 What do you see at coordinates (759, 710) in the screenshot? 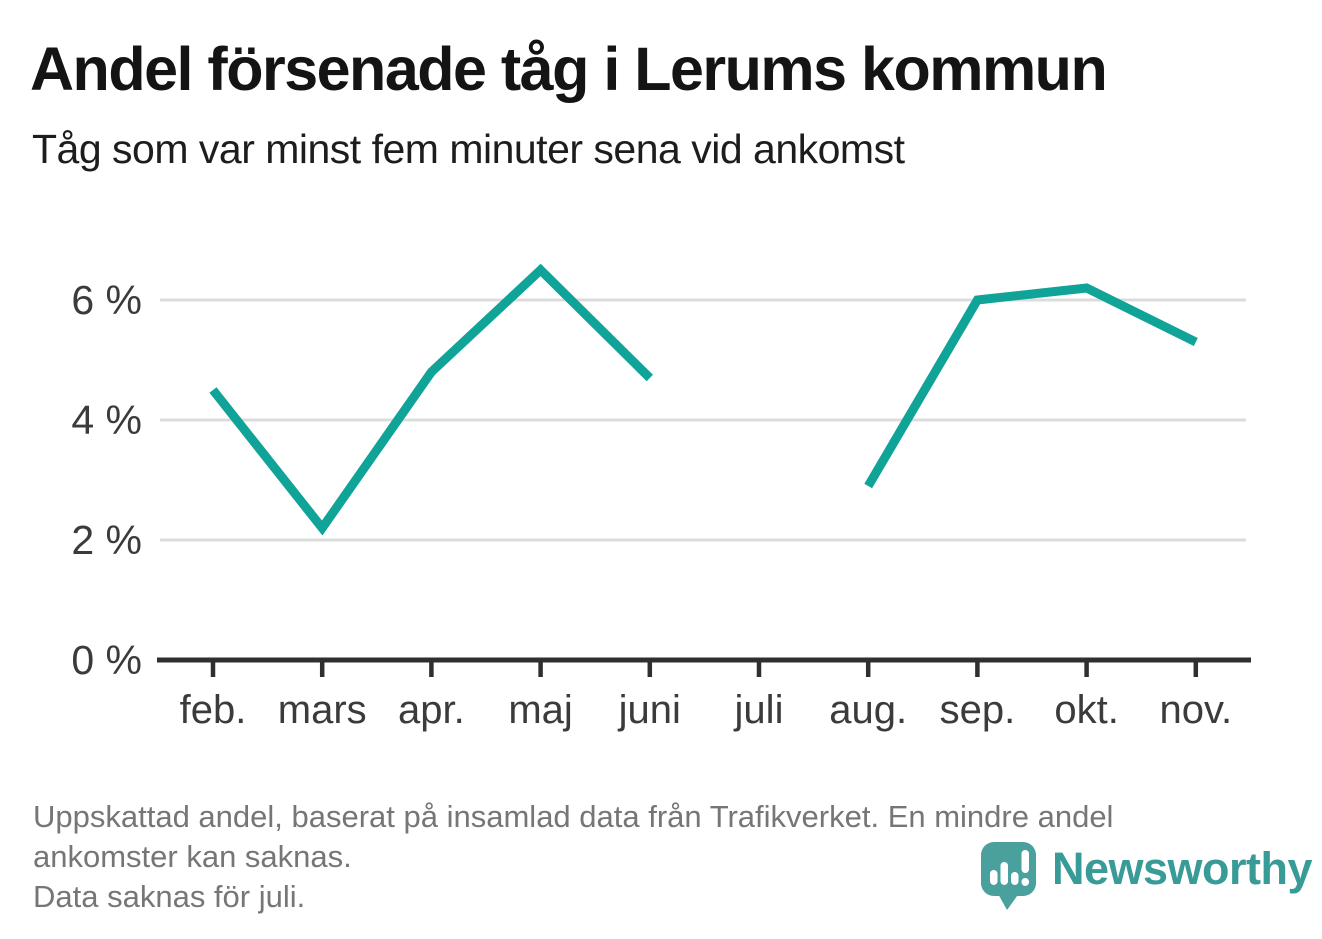
I see `svg-text: juli` at bounding box center [759, 710].